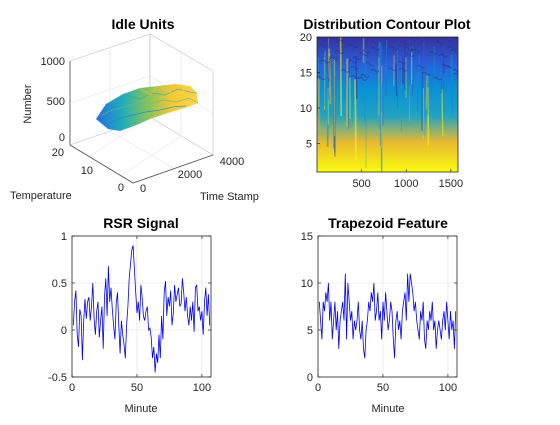  Describe the element at coordinates (58, 153) in the screenshot. I see `idle-units-yticklabel: 20` at that location.